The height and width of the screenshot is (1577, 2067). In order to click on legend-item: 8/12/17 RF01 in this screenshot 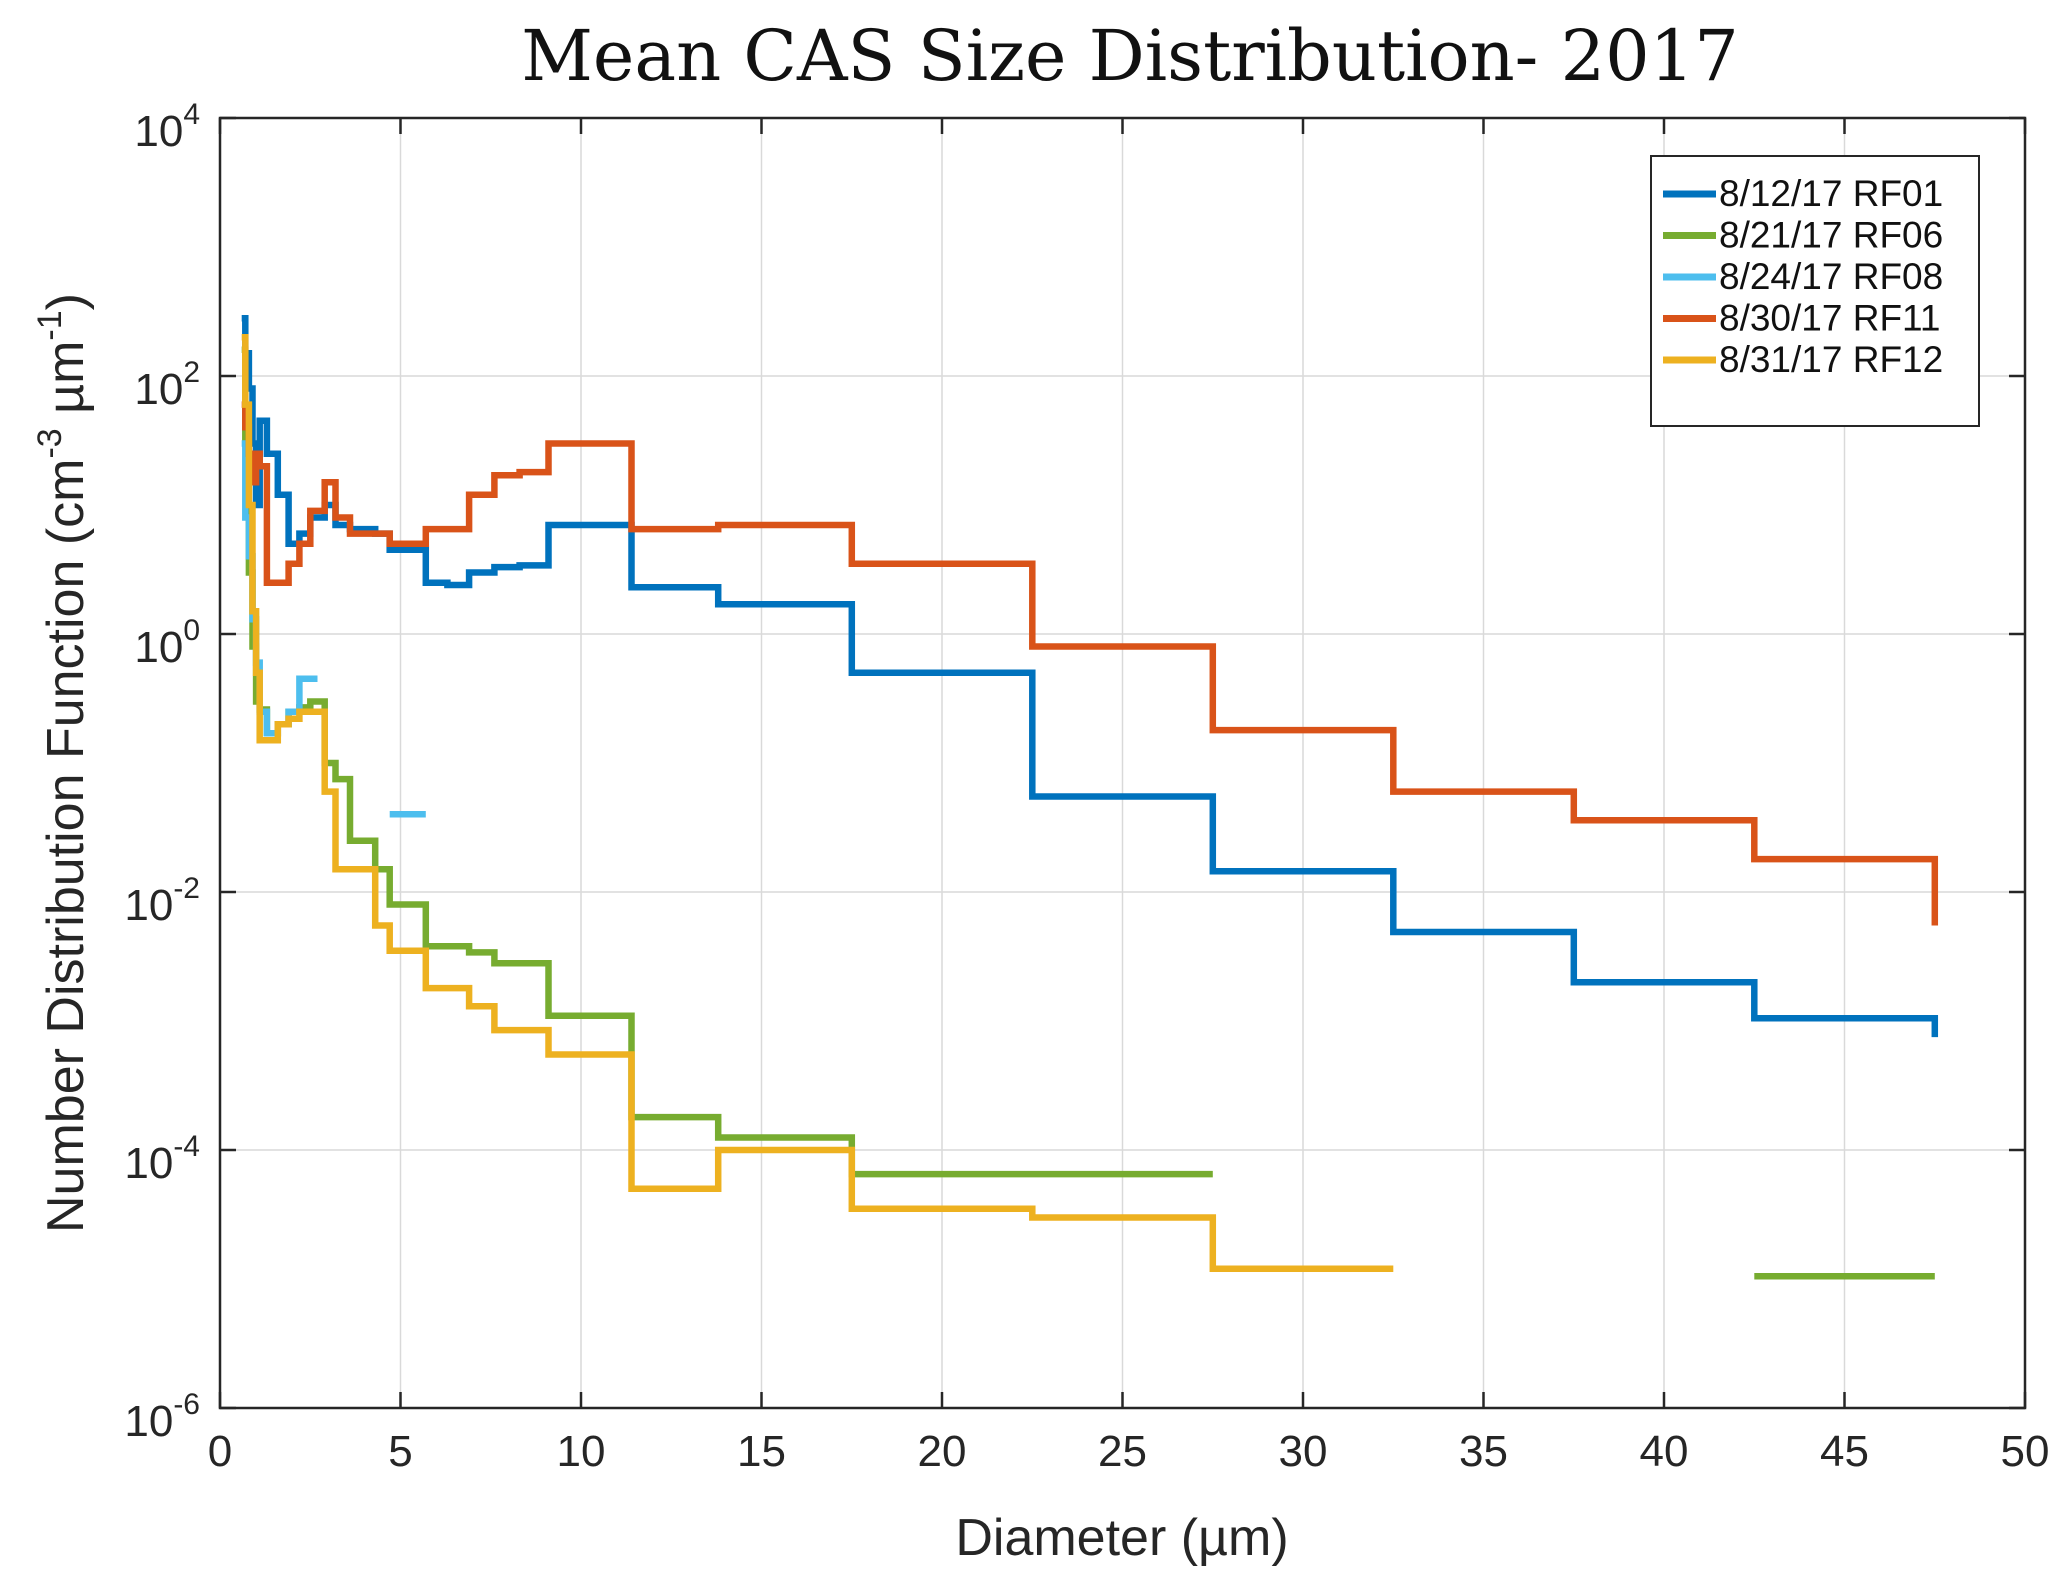, I will do `click(1803, 193)`.